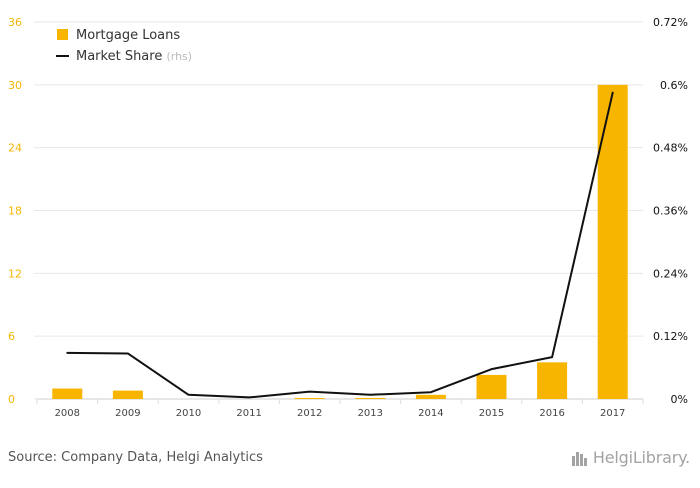 The height and width of the screenshot is (488, 700). I want to click on legend-label-market-share-suffix: (rhs), so click(179, 56).